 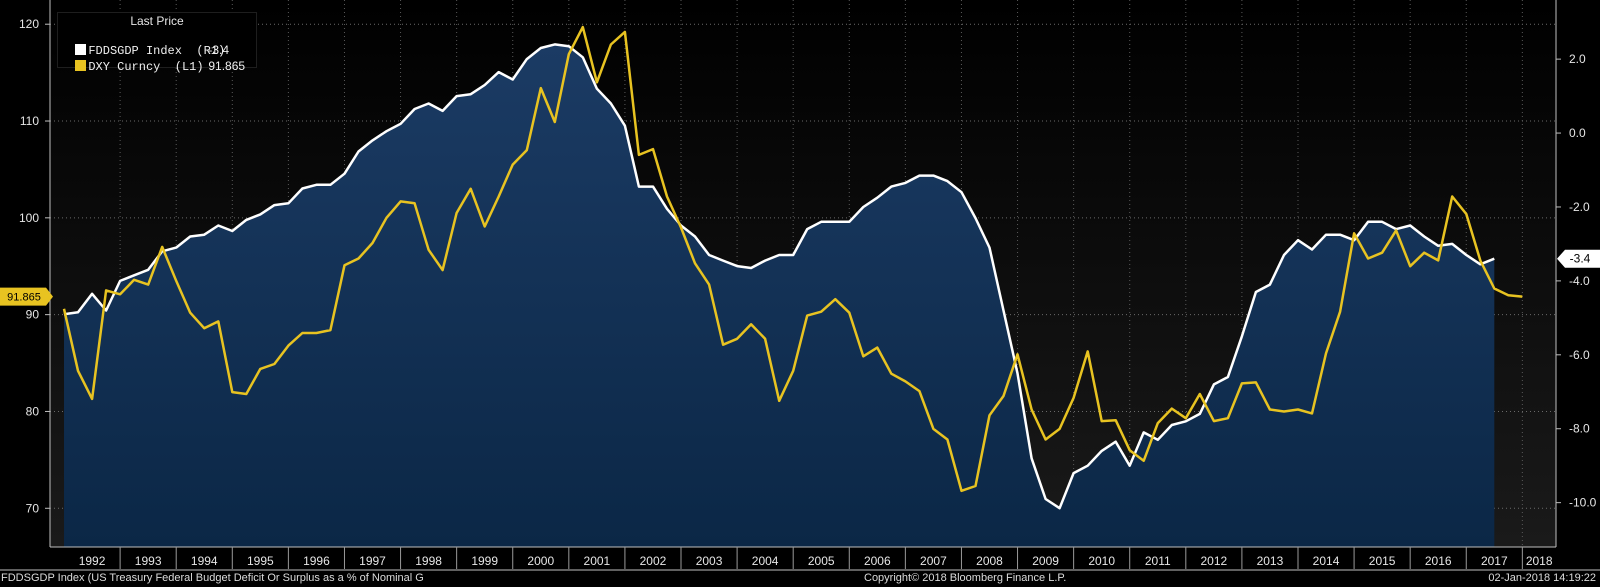 I want to click on right-axis-labels: -10.0 -8.0 -6.0 -4.0 -2.0 0.0 2.0, so click(x=1583, y=281).